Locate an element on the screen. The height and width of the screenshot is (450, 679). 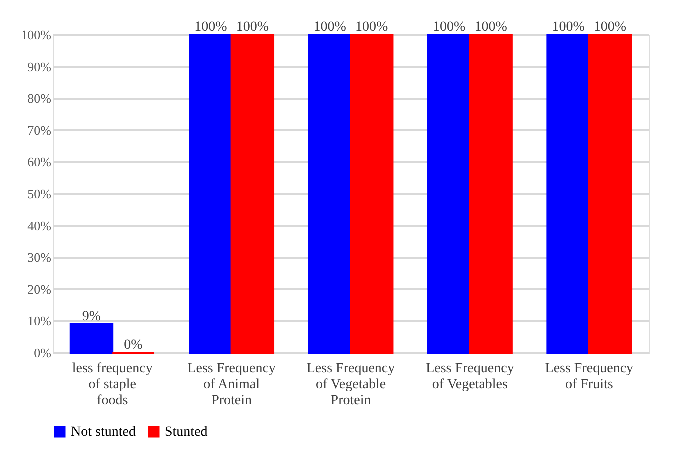
y-tick-label: 50% is located at coordinates (40, 194).